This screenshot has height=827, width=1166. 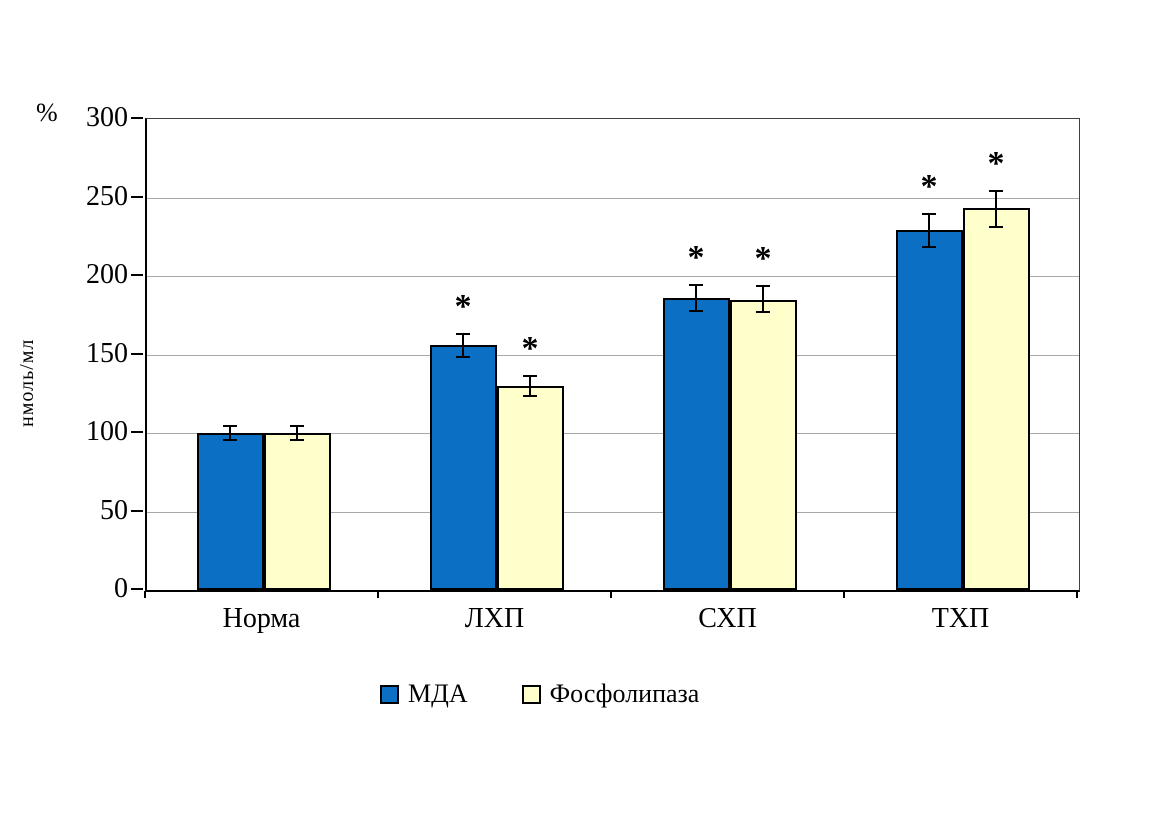 I want to click on error-bar-МДА-Норма, so click(x=230, y=433).